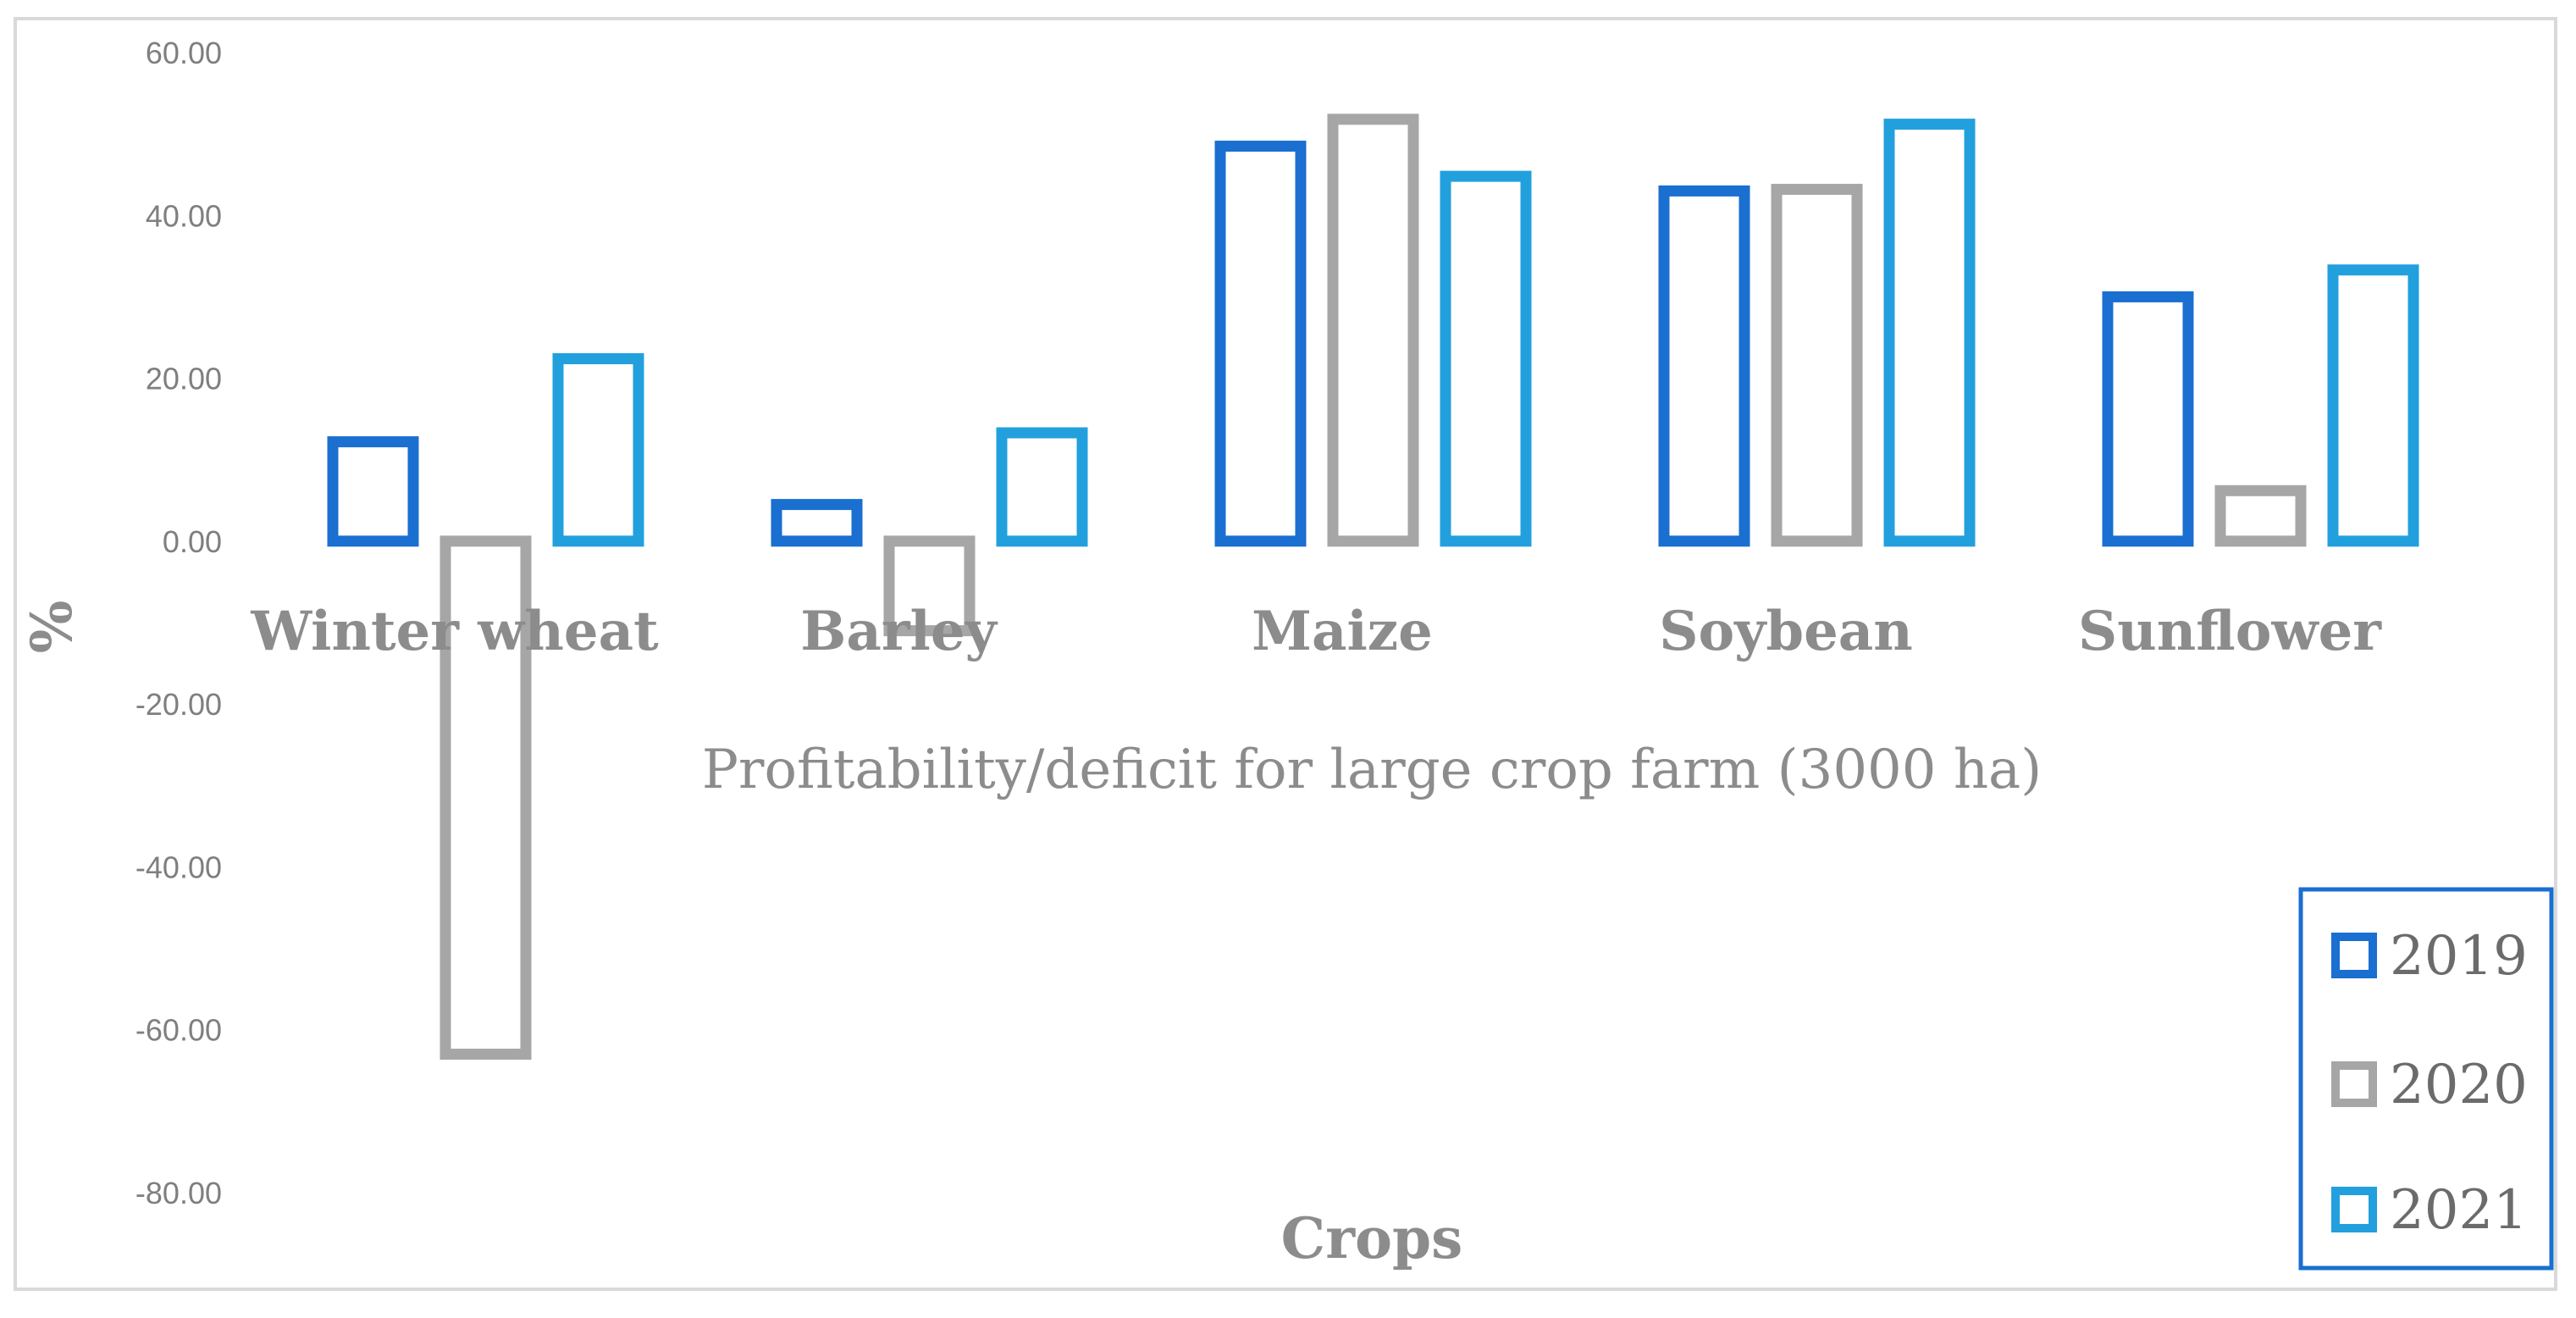 This screenshot has height=1318, width=2576. I want to click on bar-2021-sunflower, so click(2373, 405).